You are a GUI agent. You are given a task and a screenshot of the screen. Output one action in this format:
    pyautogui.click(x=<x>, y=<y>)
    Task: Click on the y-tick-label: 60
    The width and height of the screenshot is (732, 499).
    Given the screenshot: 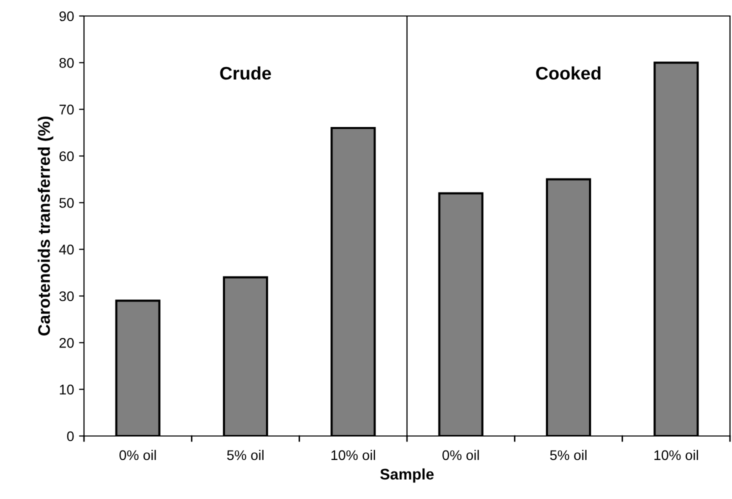 What is the action you would take?
    pyautogui.click(x=67, y=156)
    